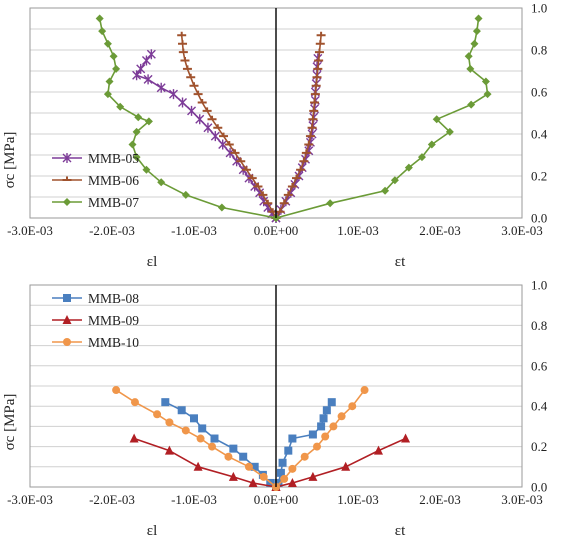 The height and width of the screenshot is (538, 561). What do you see at coordinates (113, 180) in the screenshot?
I see `legend-label: MMB-06` at bounding box center [113, 180].